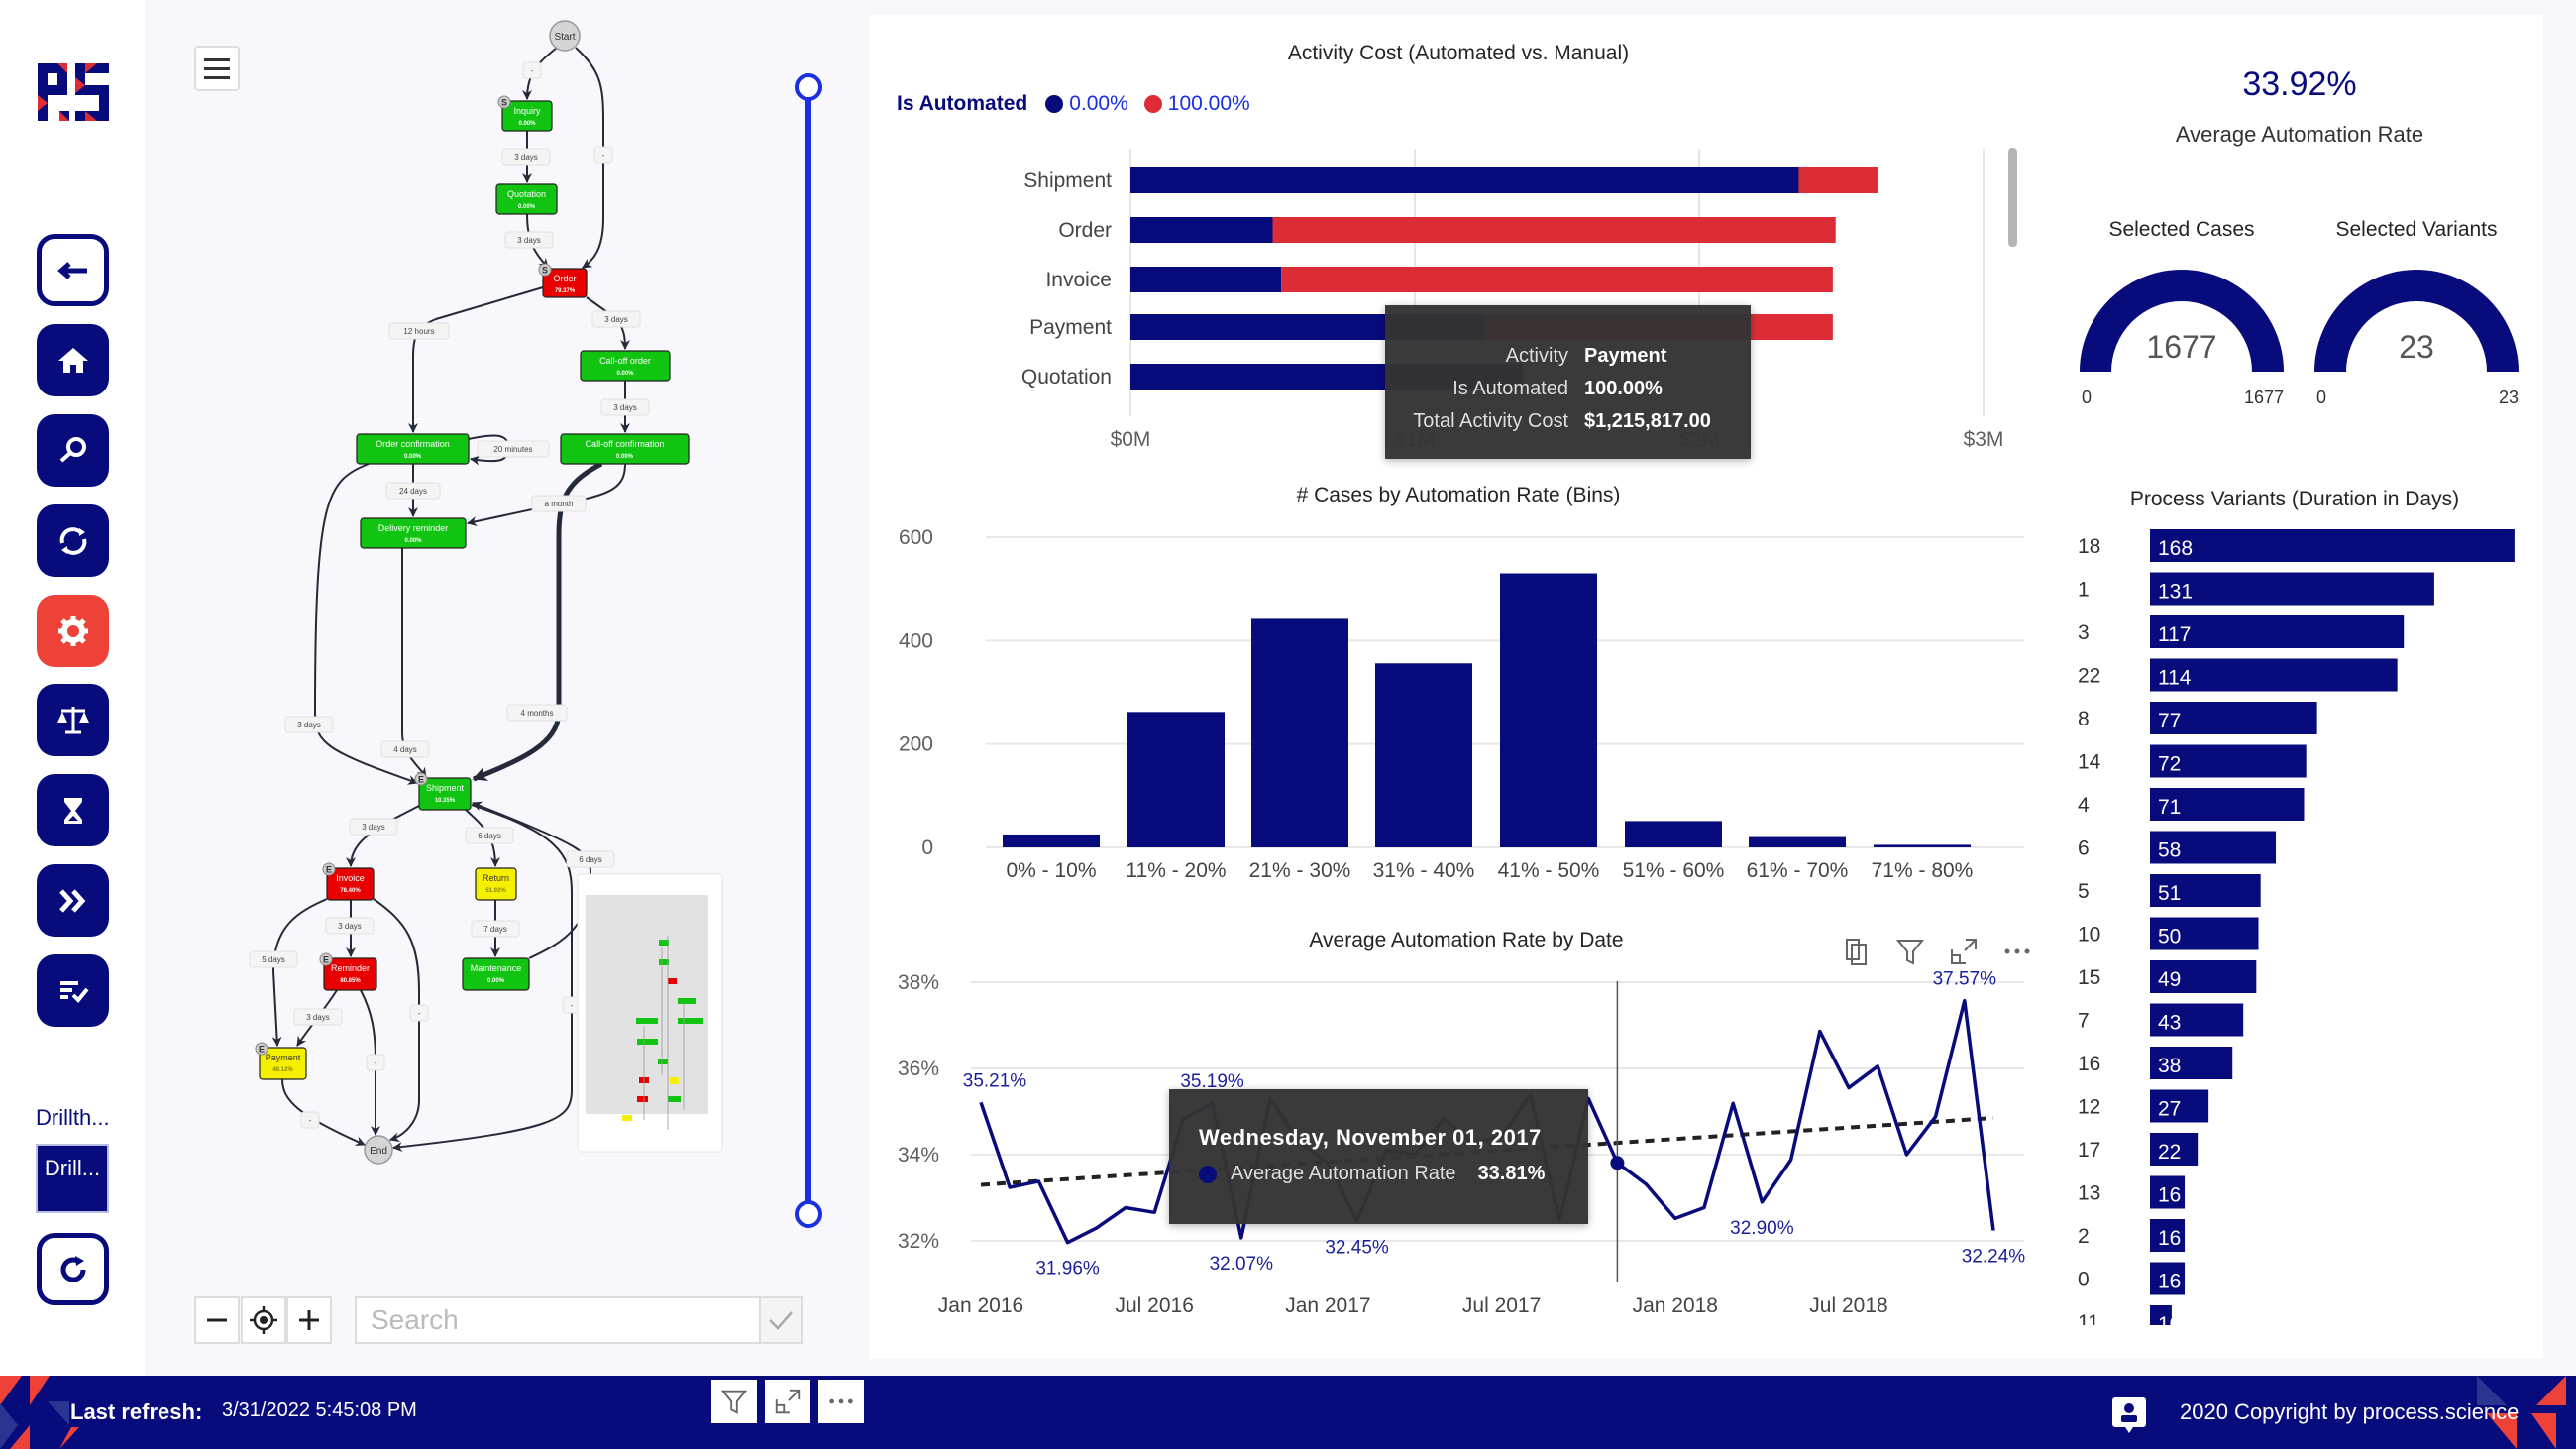  I want to click on search-input, so click(558, 1320).